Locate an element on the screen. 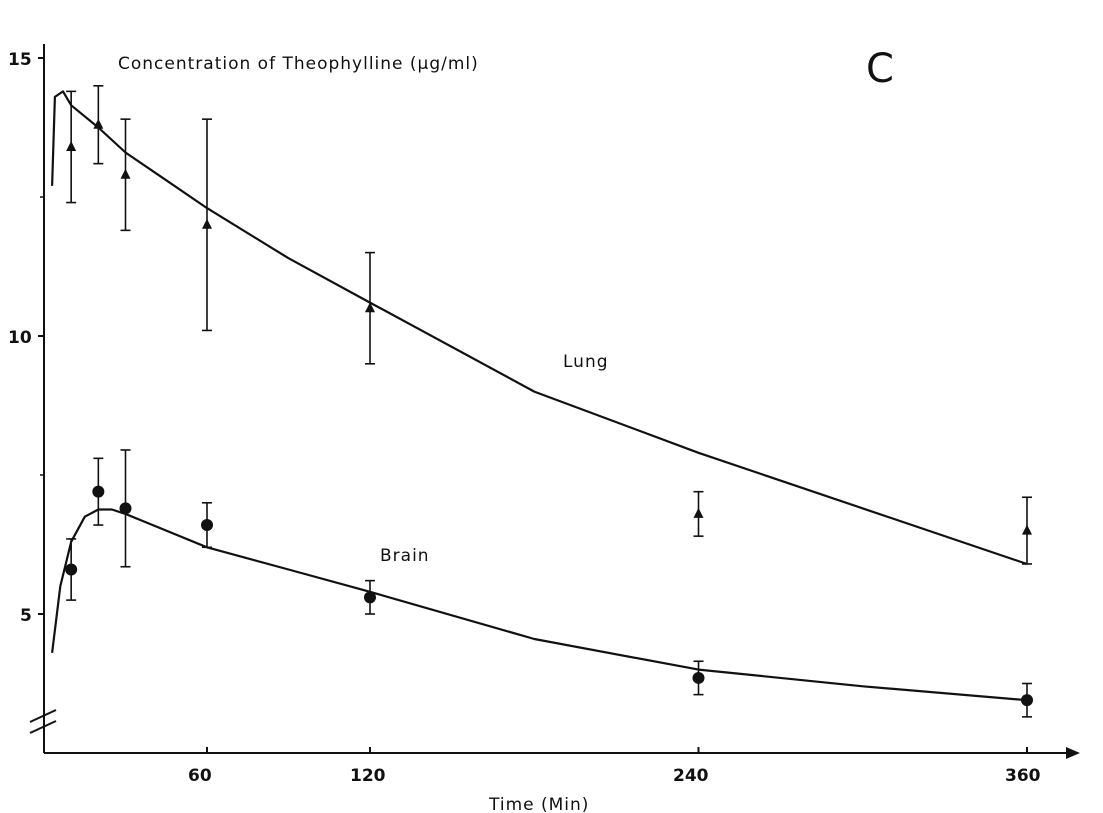 Image resolution: width=1103 pixels, height=813 pixels. series-label-brain: Brain is located at coordinates (405, 556).